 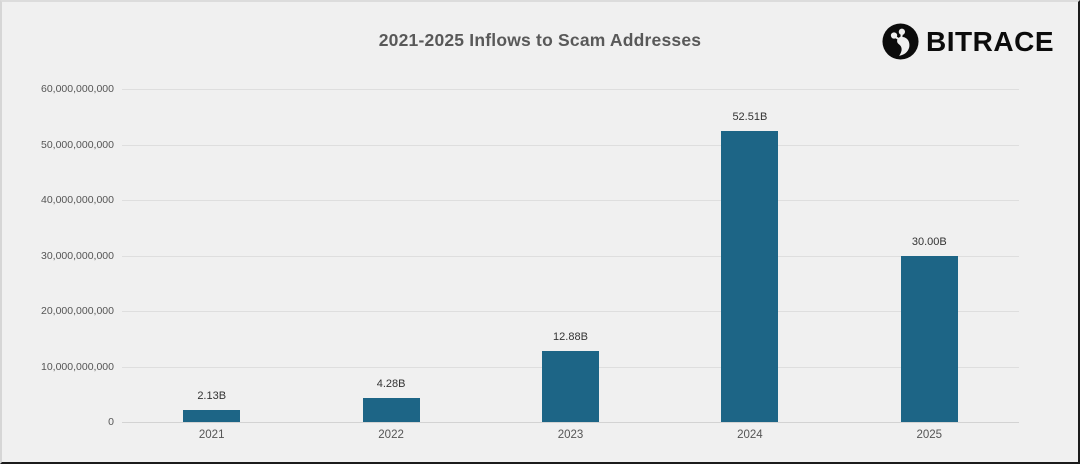 What do you see at coordinates (111, 422) in the screenshot?
I see `y-tick-label: 0` at bounding box center [111, 422].